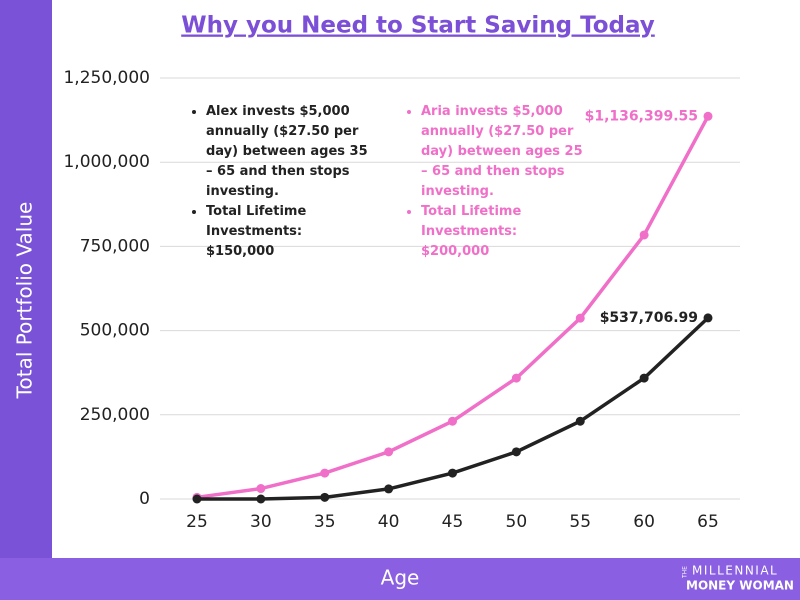  Describe the element at coordinates (735, 571) in the screenshot. I see `logo-line: MILLENNIAL` at that location.